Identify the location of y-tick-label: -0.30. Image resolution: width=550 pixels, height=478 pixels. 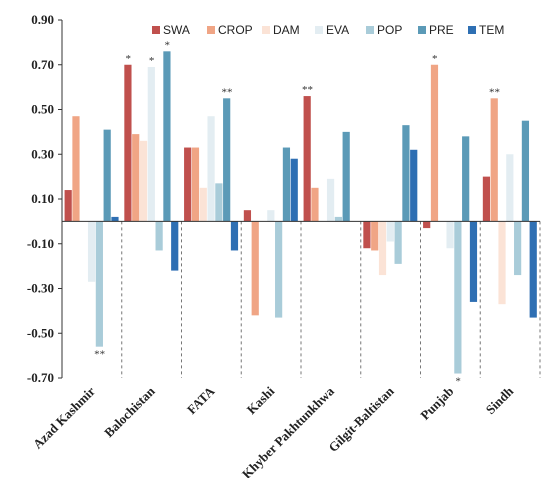
(40, 288).